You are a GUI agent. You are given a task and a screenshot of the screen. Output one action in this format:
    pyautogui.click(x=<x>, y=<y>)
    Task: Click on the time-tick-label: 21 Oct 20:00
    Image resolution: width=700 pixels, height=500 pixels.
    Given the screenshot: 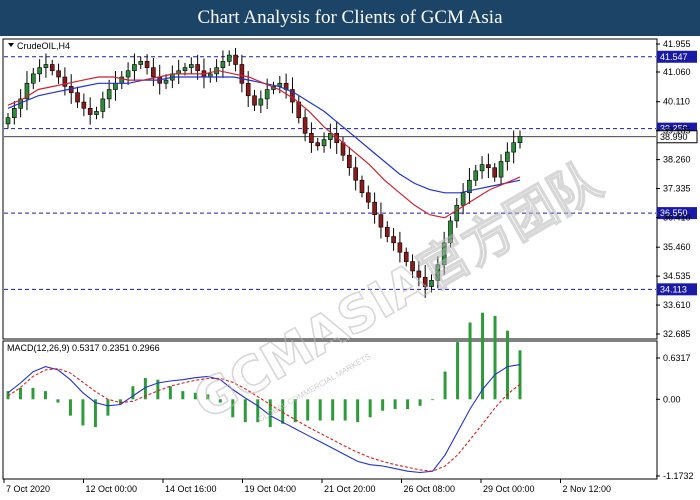 What is the action you would take?
    pyautogui.click(x=350, y=489)
    